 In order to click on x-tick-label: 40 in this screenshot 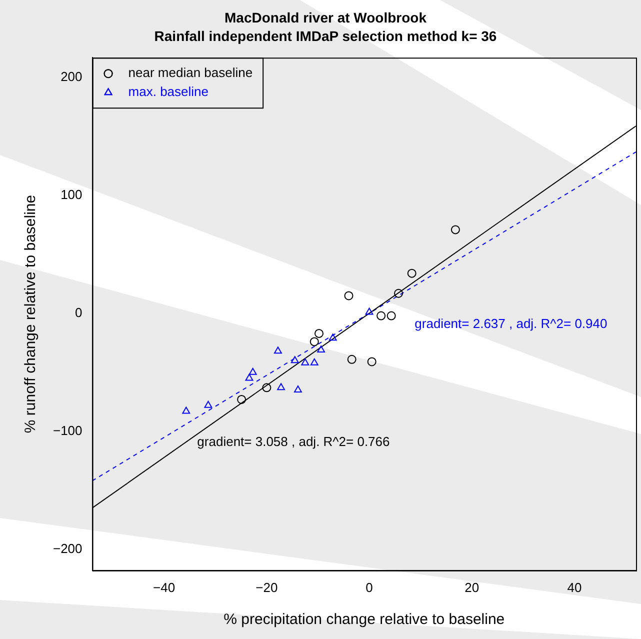, I will do `click(574, 587)`.